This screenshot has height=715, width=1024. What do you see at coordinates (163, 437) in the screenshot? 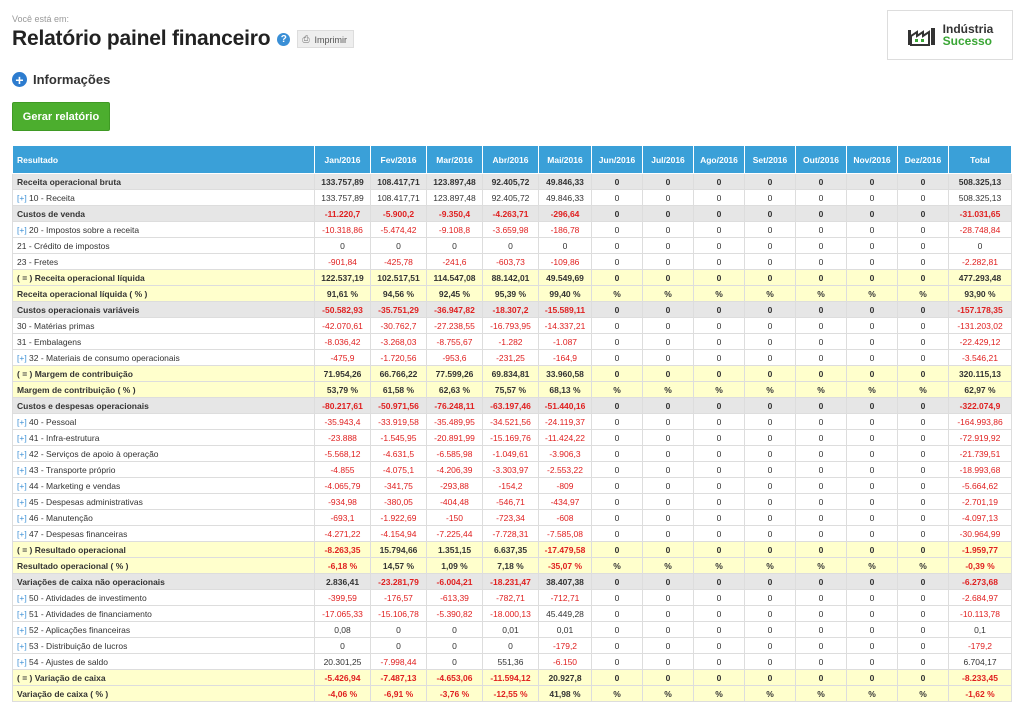
I see `row-label: [+] 41 - Infra-estrutura` at bounding box center [163, 437].